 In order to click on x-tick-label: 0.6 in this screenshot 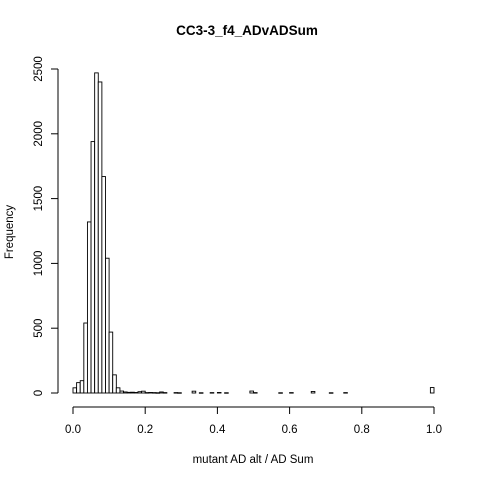, I will do `click(290, 430)`.